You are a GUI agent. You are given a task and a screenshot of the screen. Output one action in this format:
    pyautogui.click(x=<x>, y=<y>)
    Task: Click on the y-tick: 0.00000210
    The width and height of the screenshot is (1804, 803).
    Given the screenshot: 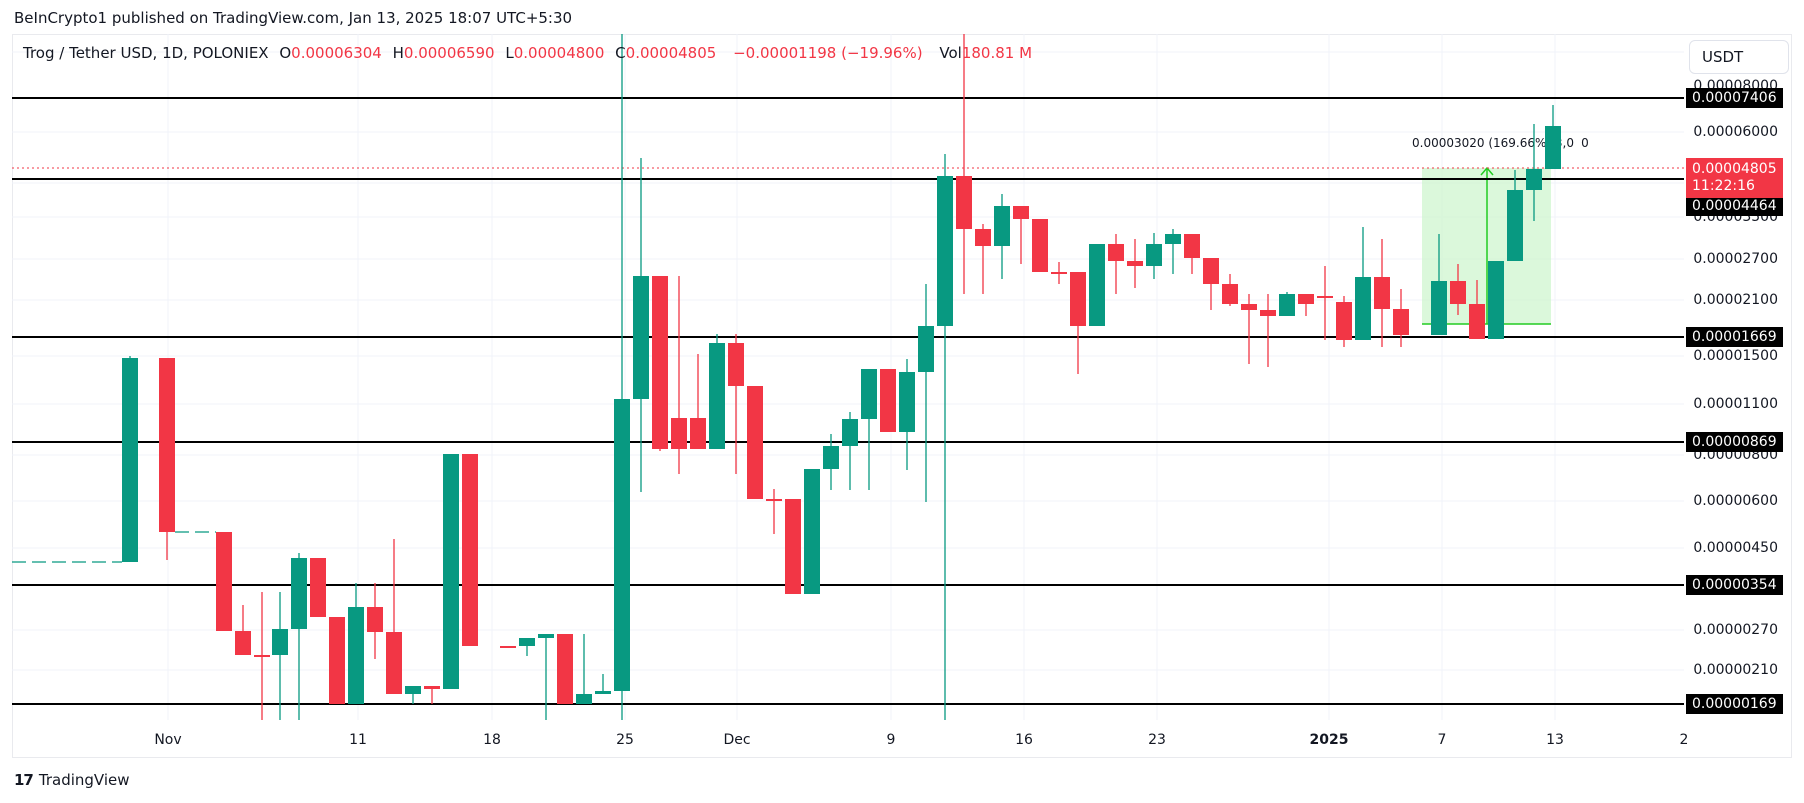 What is the action you would take?
    pyautogui.click(x=1735, y=670)
    